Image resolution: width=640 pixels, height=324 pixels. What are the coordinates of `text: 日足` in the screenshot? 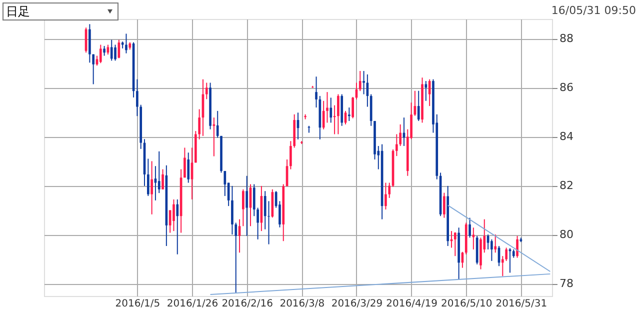 It's located at (18, 11).